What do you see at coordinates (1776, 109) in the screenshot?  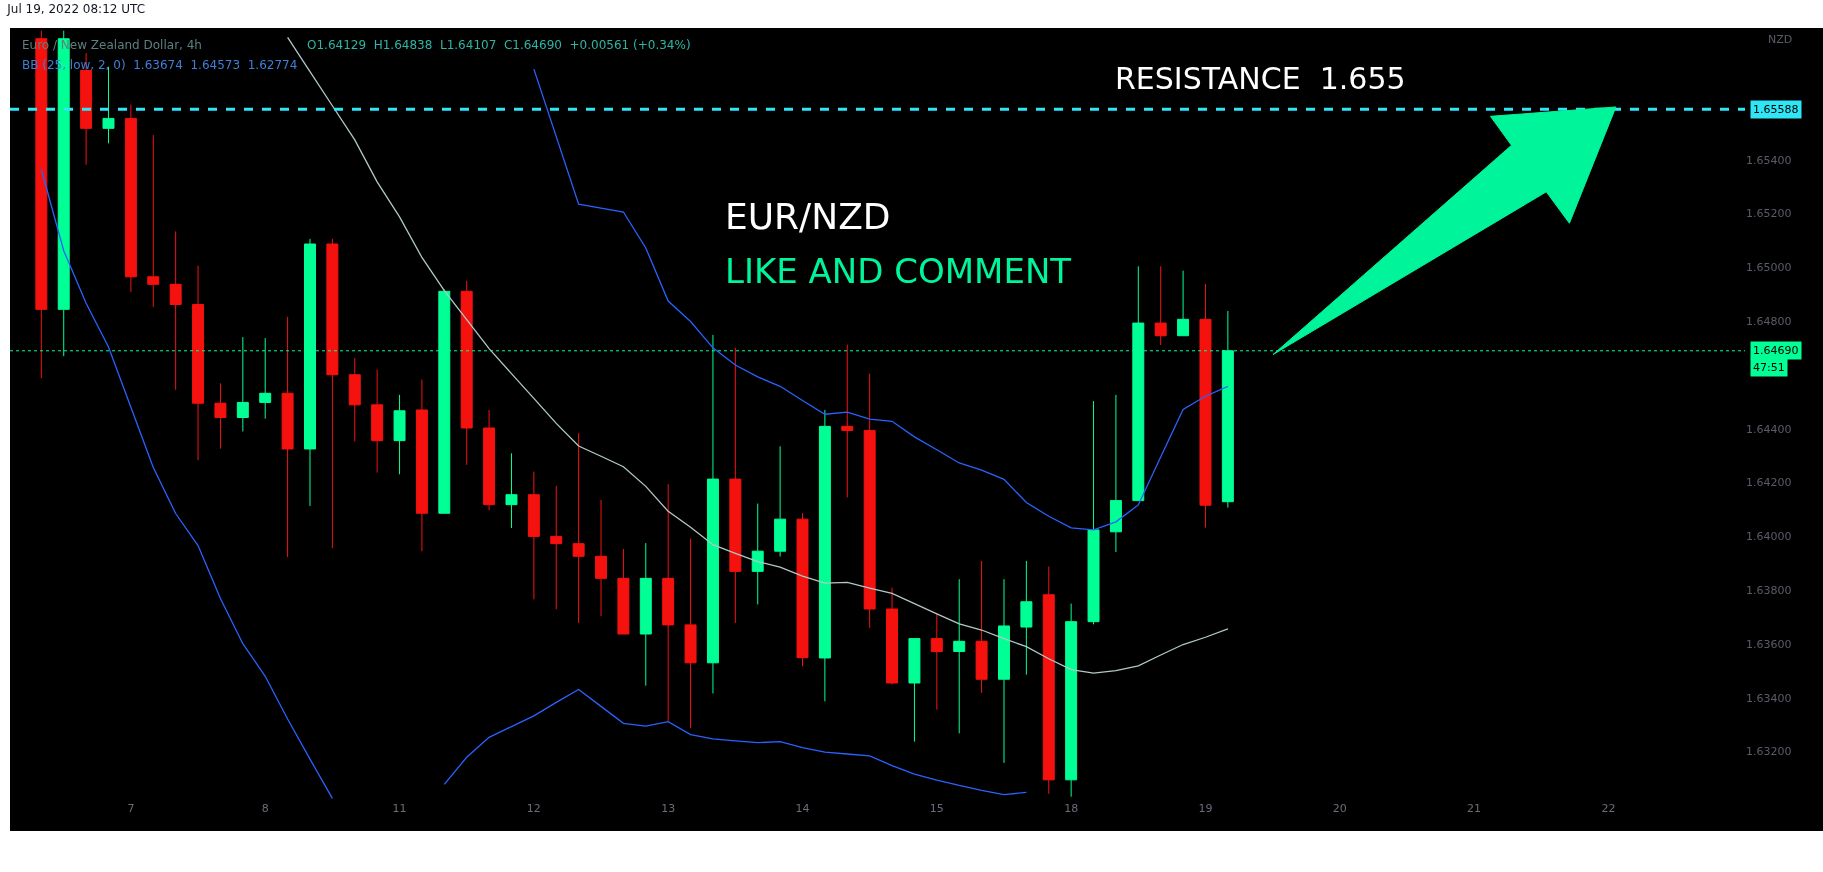 I see `ref-line-label: 1.65588` at bounding box center [1776, 109].